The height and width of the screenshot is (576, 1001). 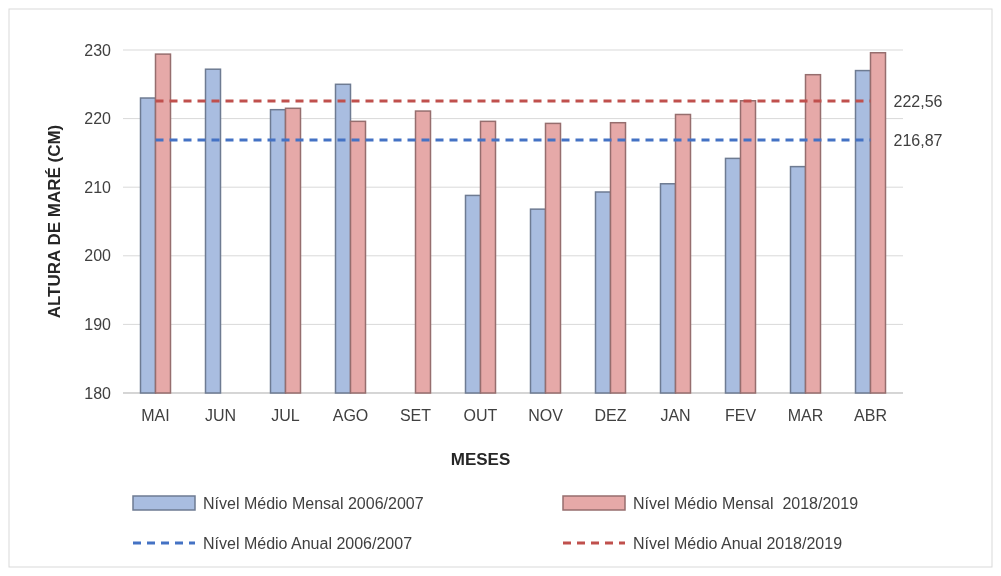 I want to click on x-tick-label: SET, so click(x=415, y=415).